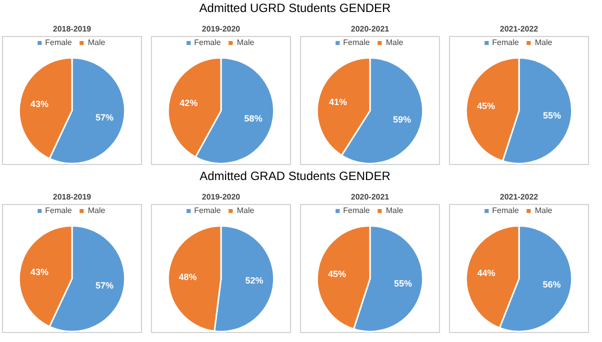  Describe the element at coordinates (254, 281) in the screenshot. I see `data-label: 52%` at that location.